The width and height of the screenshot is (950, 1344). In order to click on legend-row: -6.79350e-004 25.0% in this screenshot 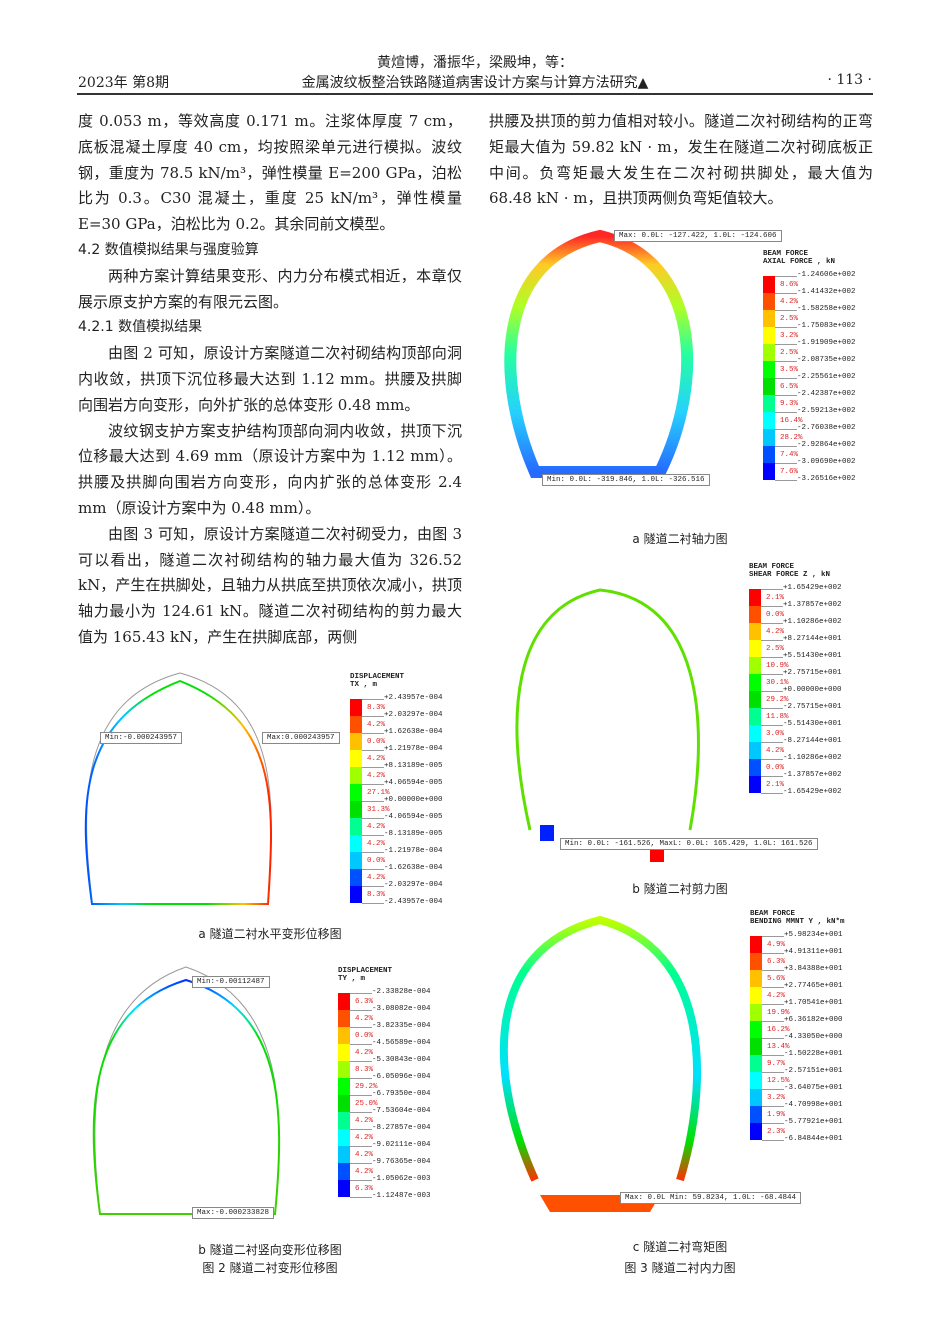, I will do `click(398, 1101)`.